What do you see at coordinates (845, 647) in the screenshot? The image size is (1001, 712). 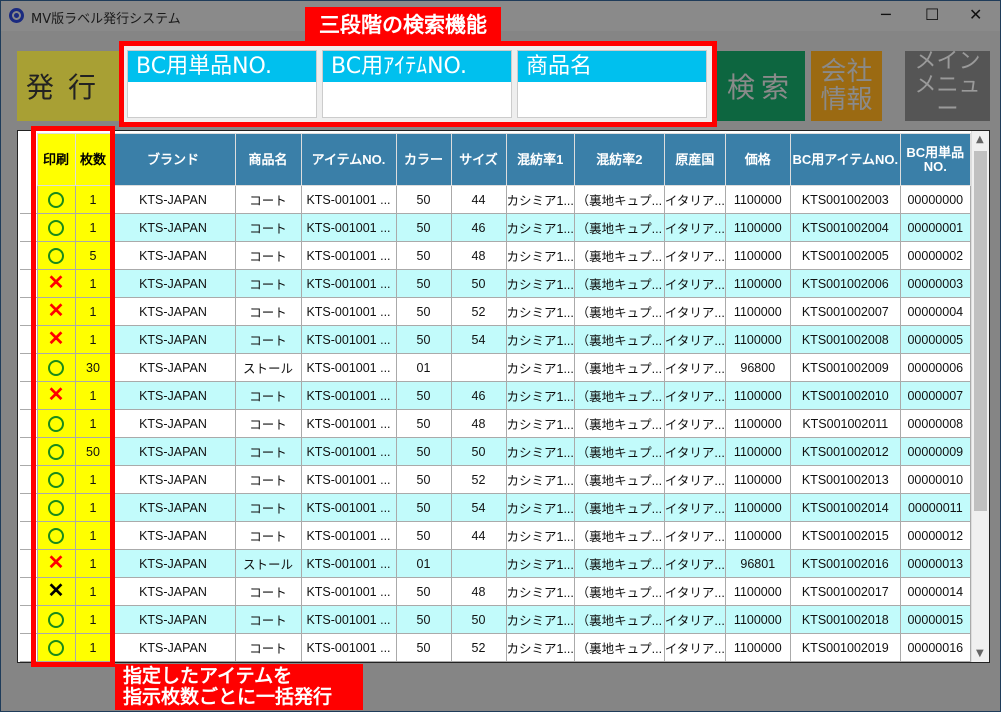 I see `bc-item-cell: KTS001002019` at bounding box center [845, 647].